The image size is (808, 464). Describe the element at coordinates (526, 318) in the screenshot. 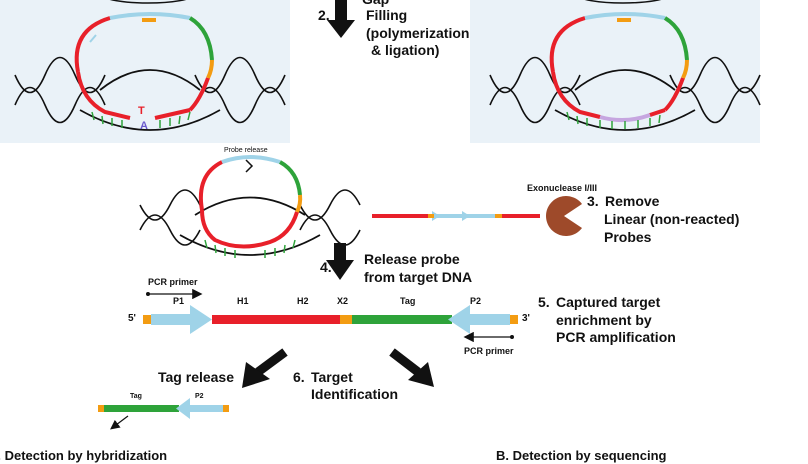

I see `three-prime-label: 3'` at that location.